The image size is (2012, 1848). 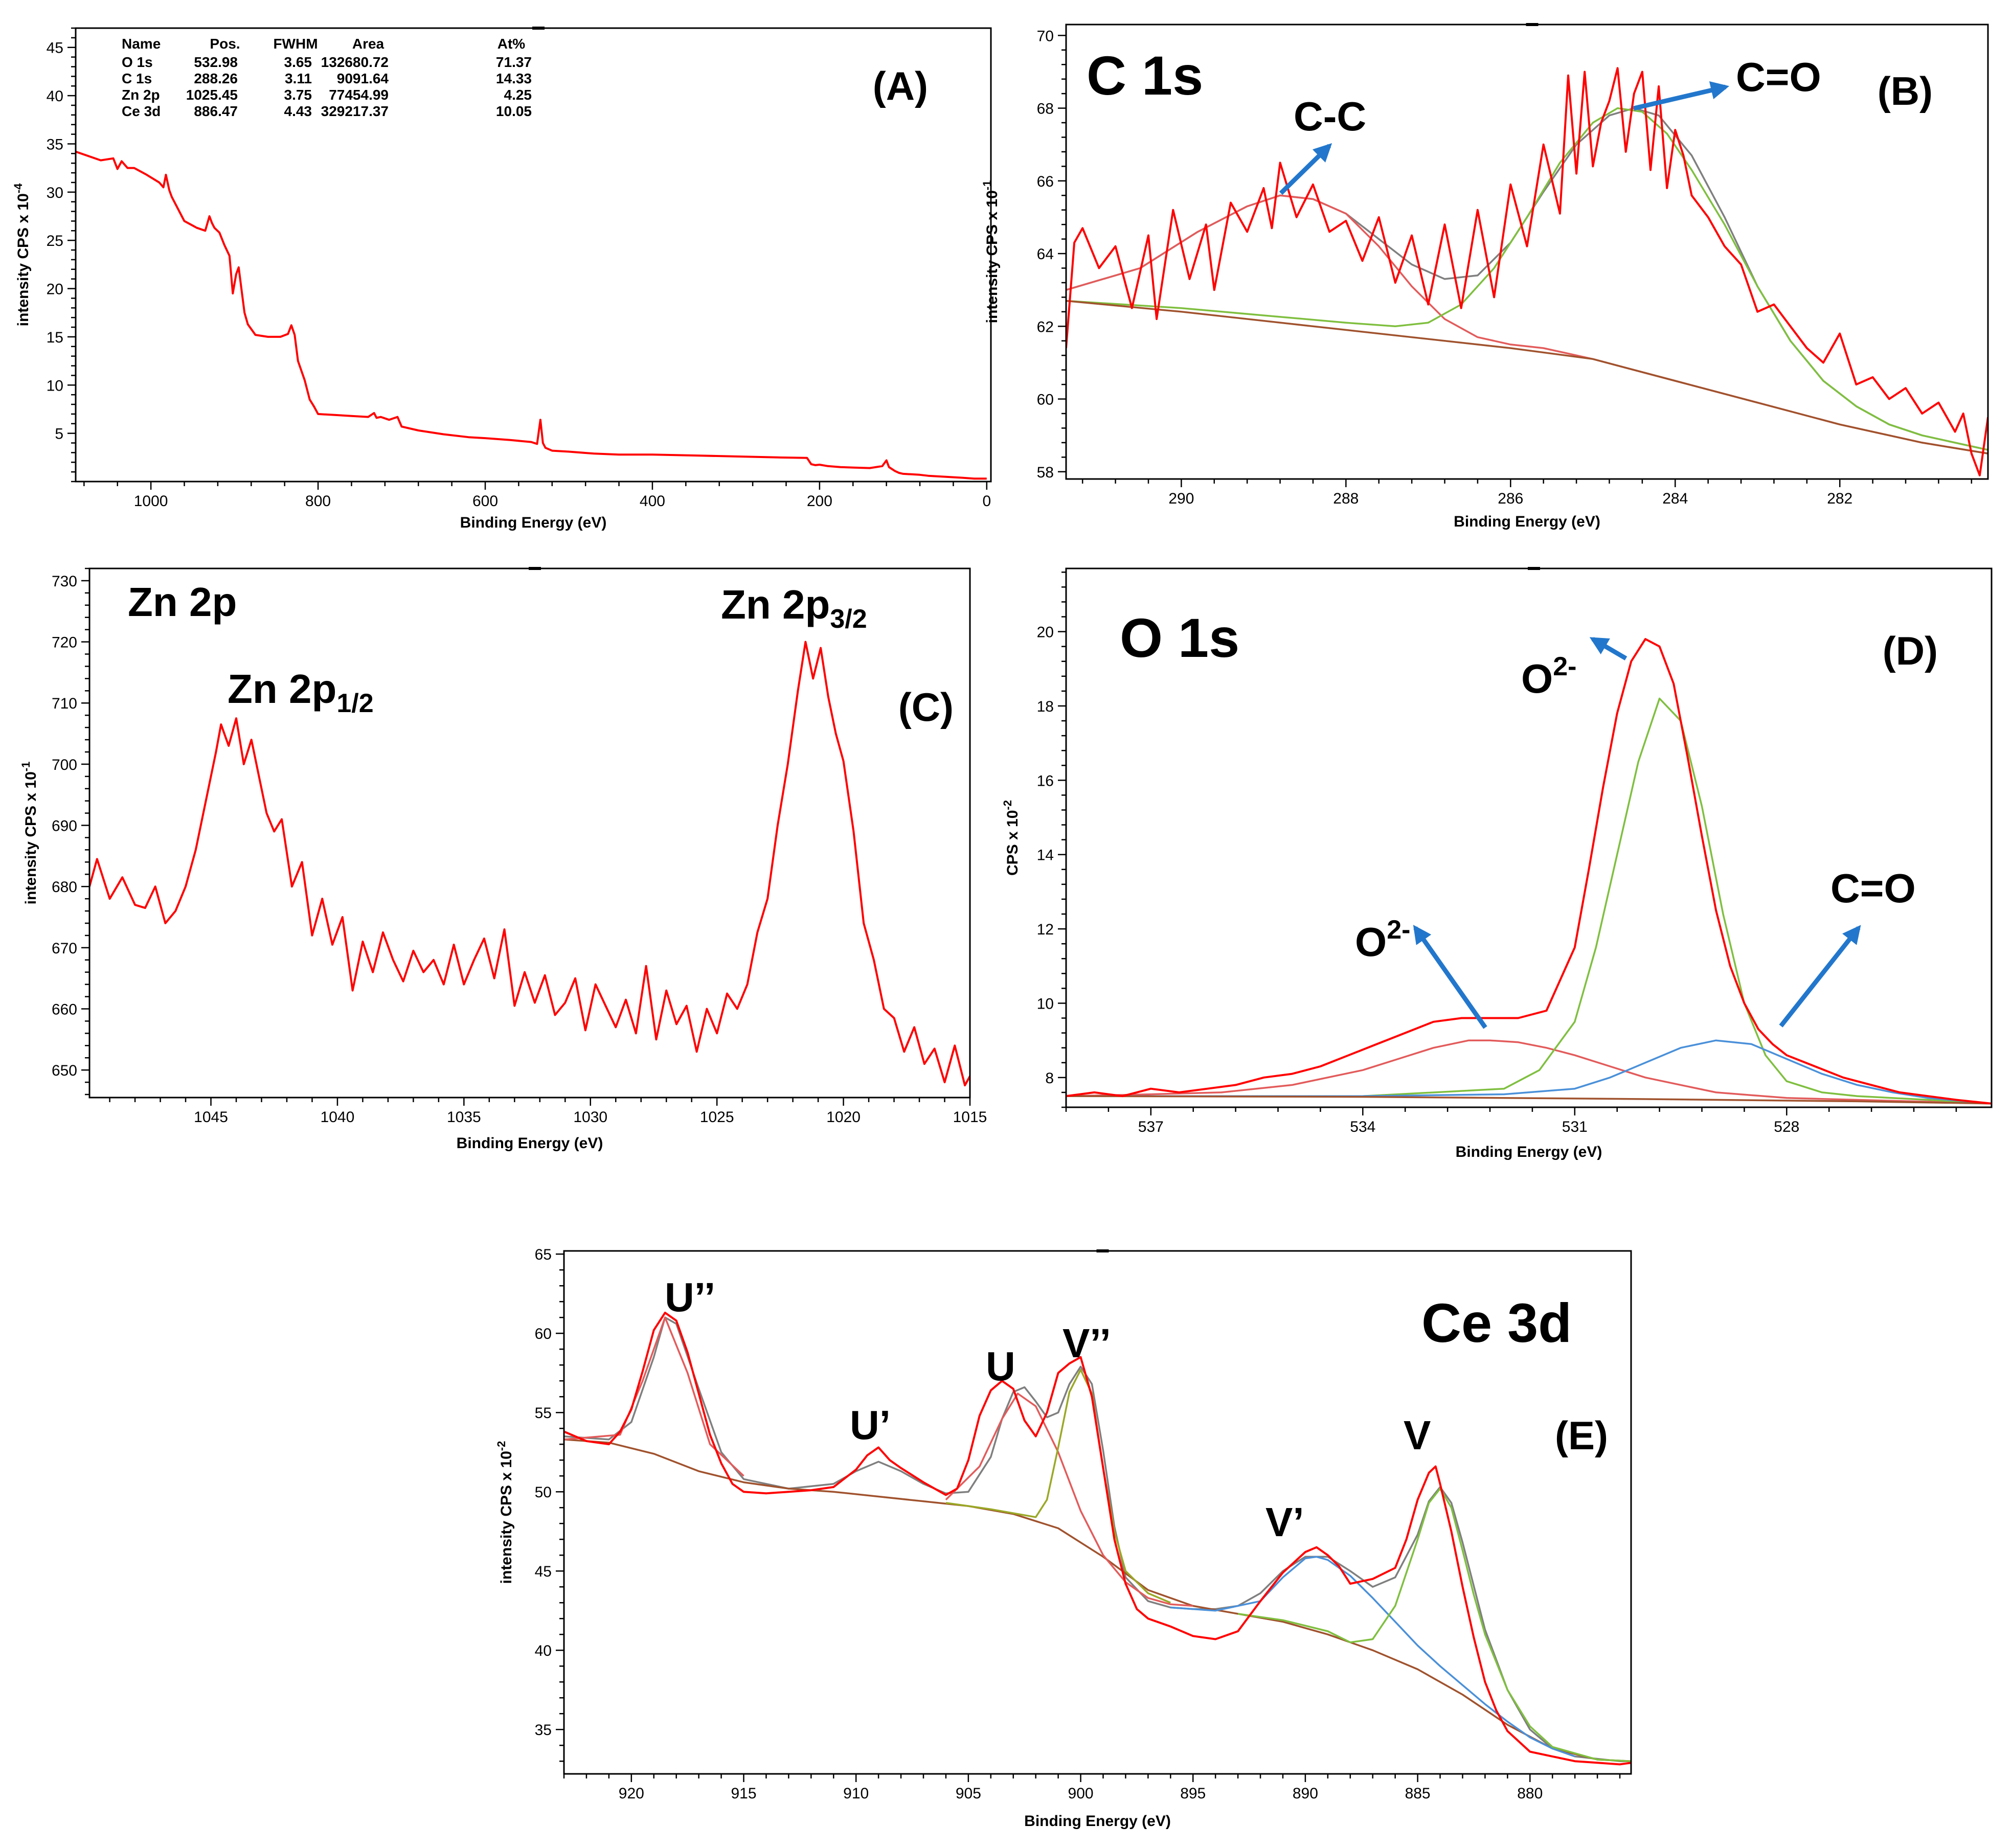 What do you see at coordinates (992, 256) in the screenshot?
I see `y-axis-title-main-b: intensity CPS x 10` at bounding box center [992, 256].